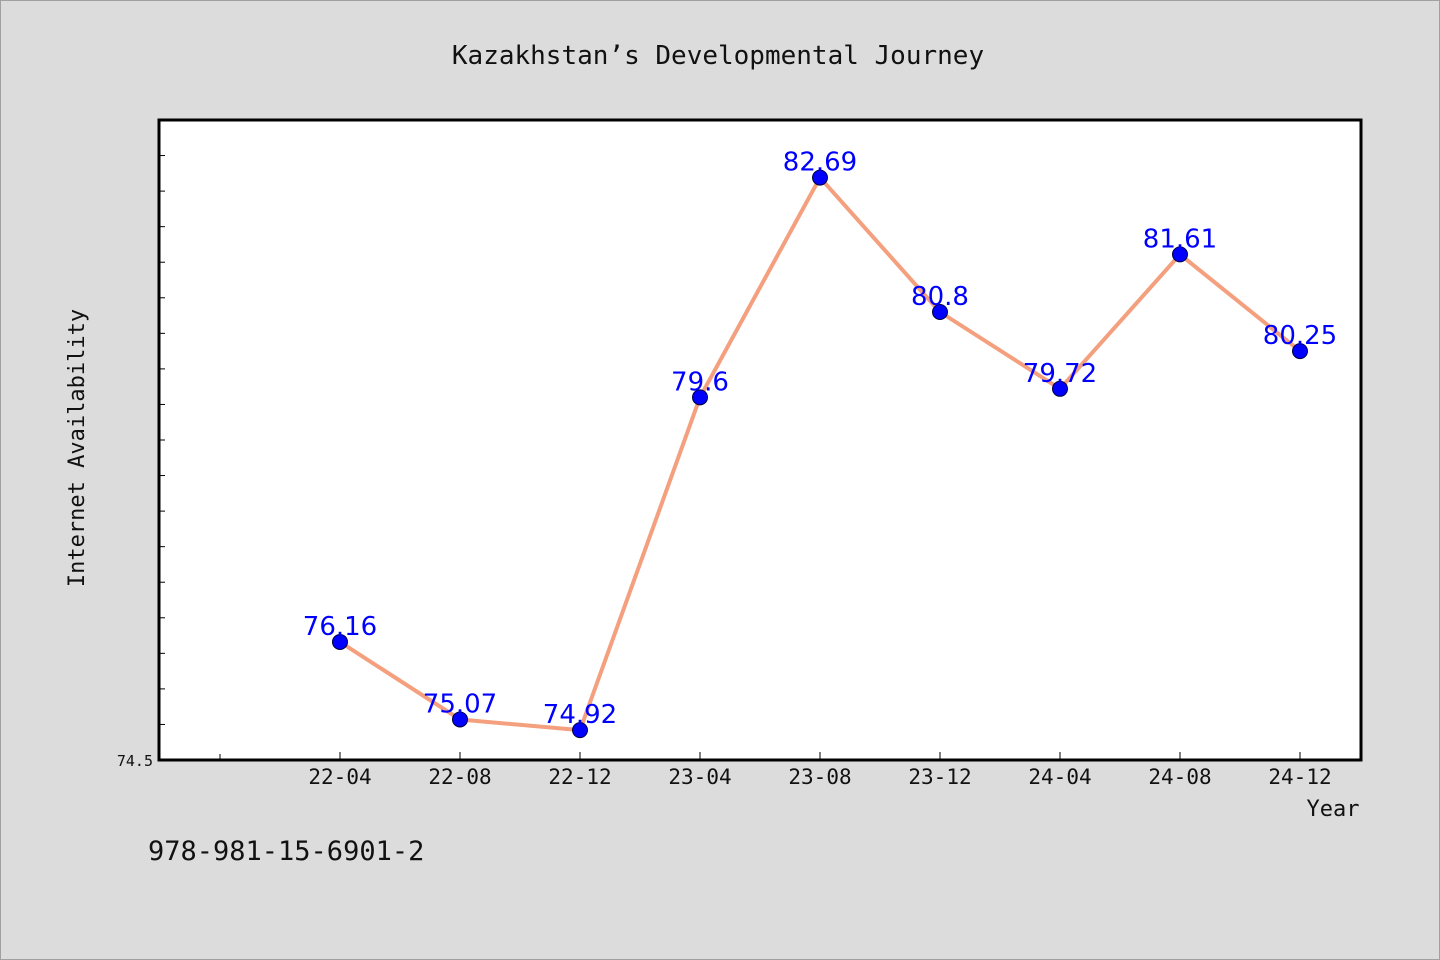 Image resolution: width=1440 pixels, height=960 pixels. I want to click on x-tick-label: 24-04, so click(1059, 777).